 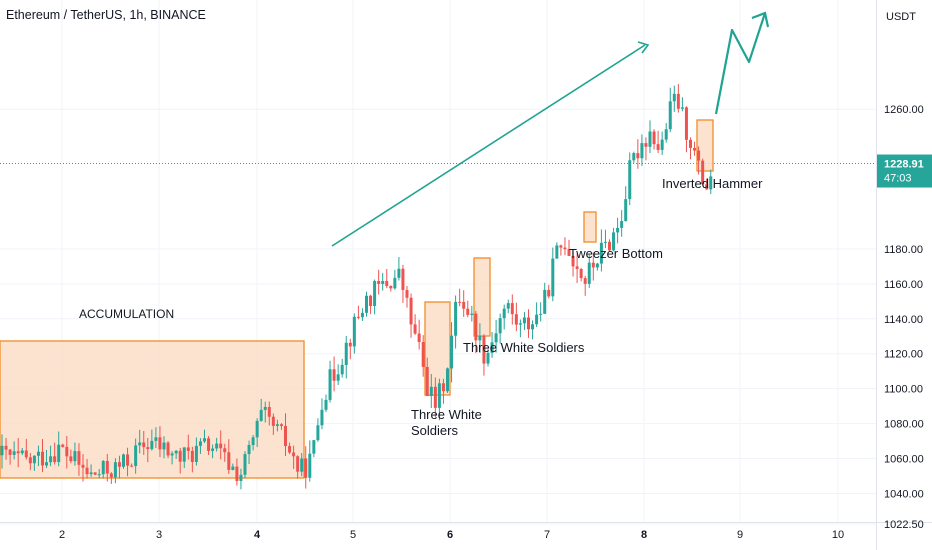 What do you see at coordinates (904, 425) in the screenshot?
I see `y-tick-label: 1080.00` at bounding box center [904, 425].